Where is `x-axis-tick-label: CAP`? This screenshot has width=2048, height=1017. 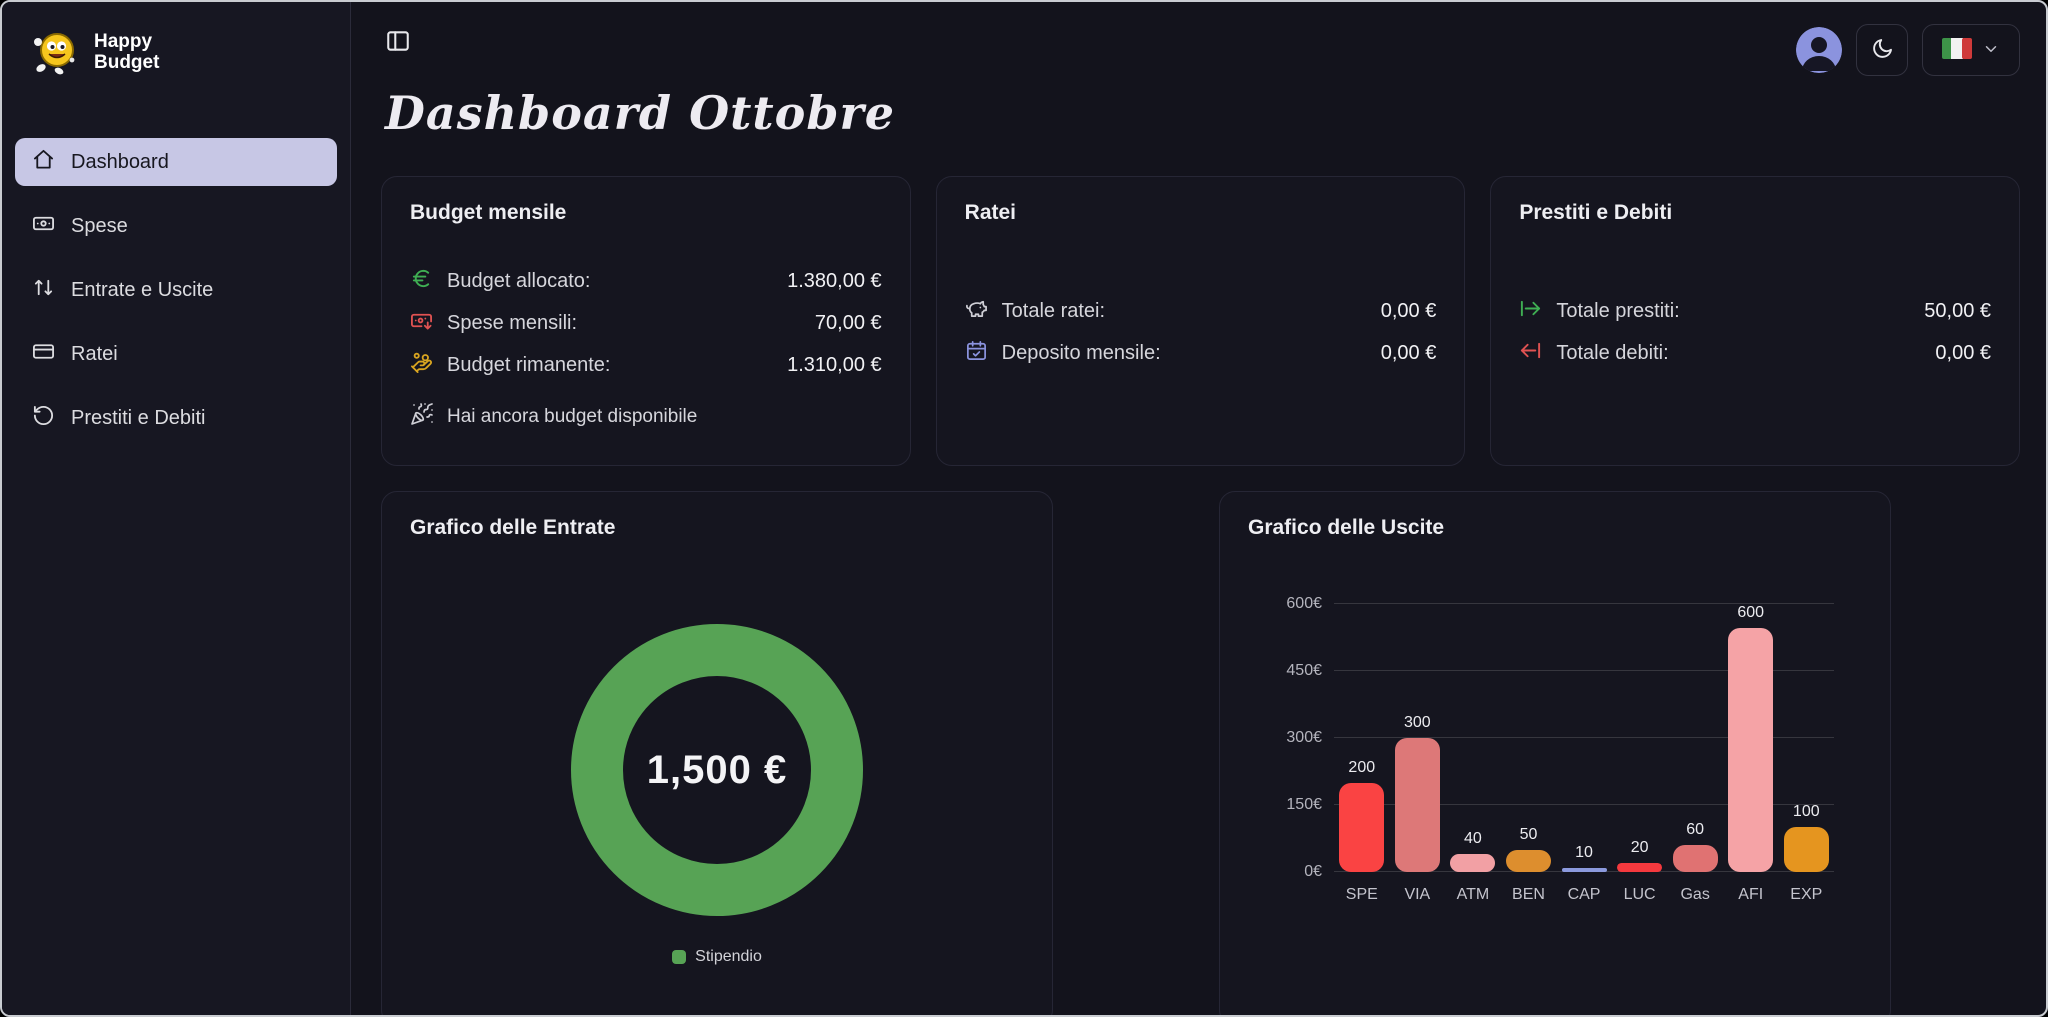 x-axis-tick-label: CAP is located at coordinates (1584, 894).